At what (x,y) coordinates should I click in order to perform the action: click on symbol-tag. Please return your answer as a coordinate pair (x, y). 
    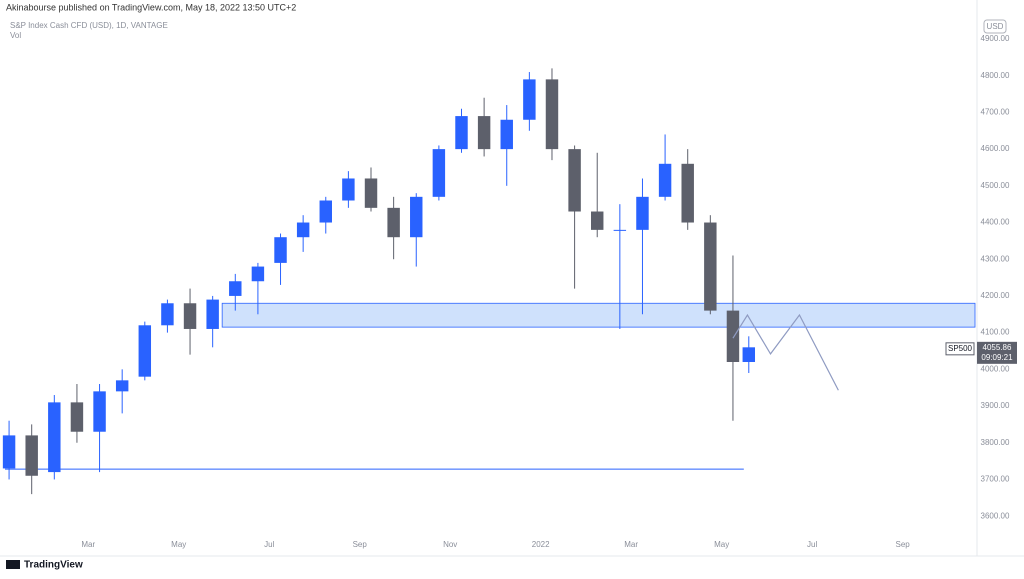
    Looking at the image, I should click on (960, 349).